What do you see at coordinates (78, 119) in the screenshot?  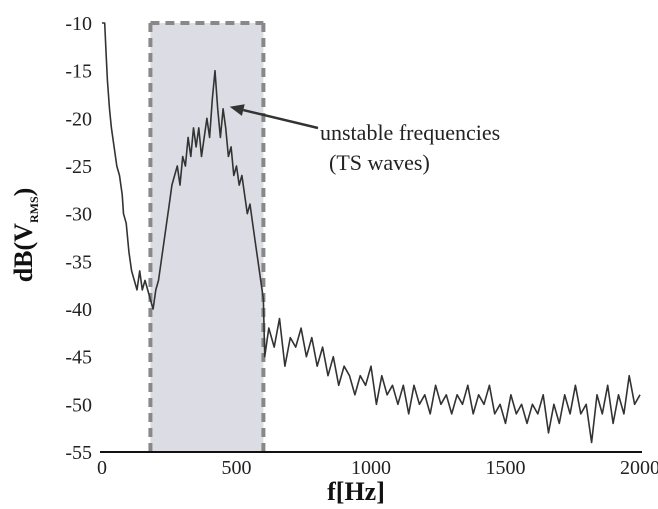 I see `y-tick-label: -20` at bounding box center [78, 119].